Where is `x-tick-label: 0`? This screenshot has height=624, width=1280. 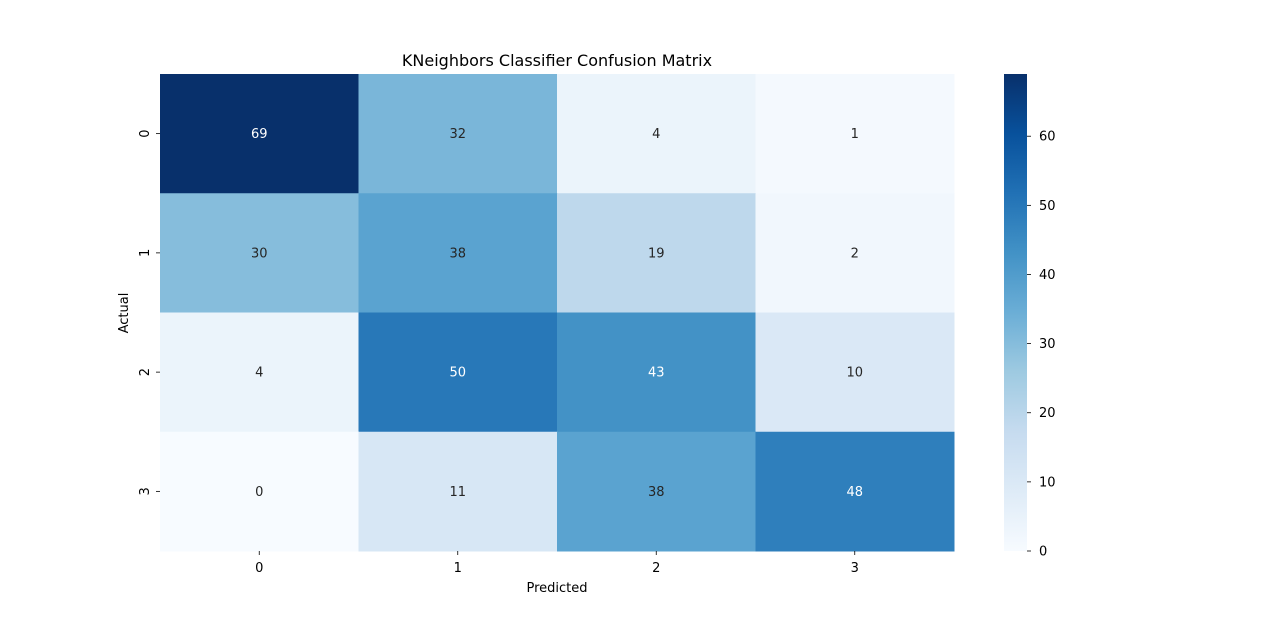
x-tick-label: 0 is located at coordinates (259, 568).